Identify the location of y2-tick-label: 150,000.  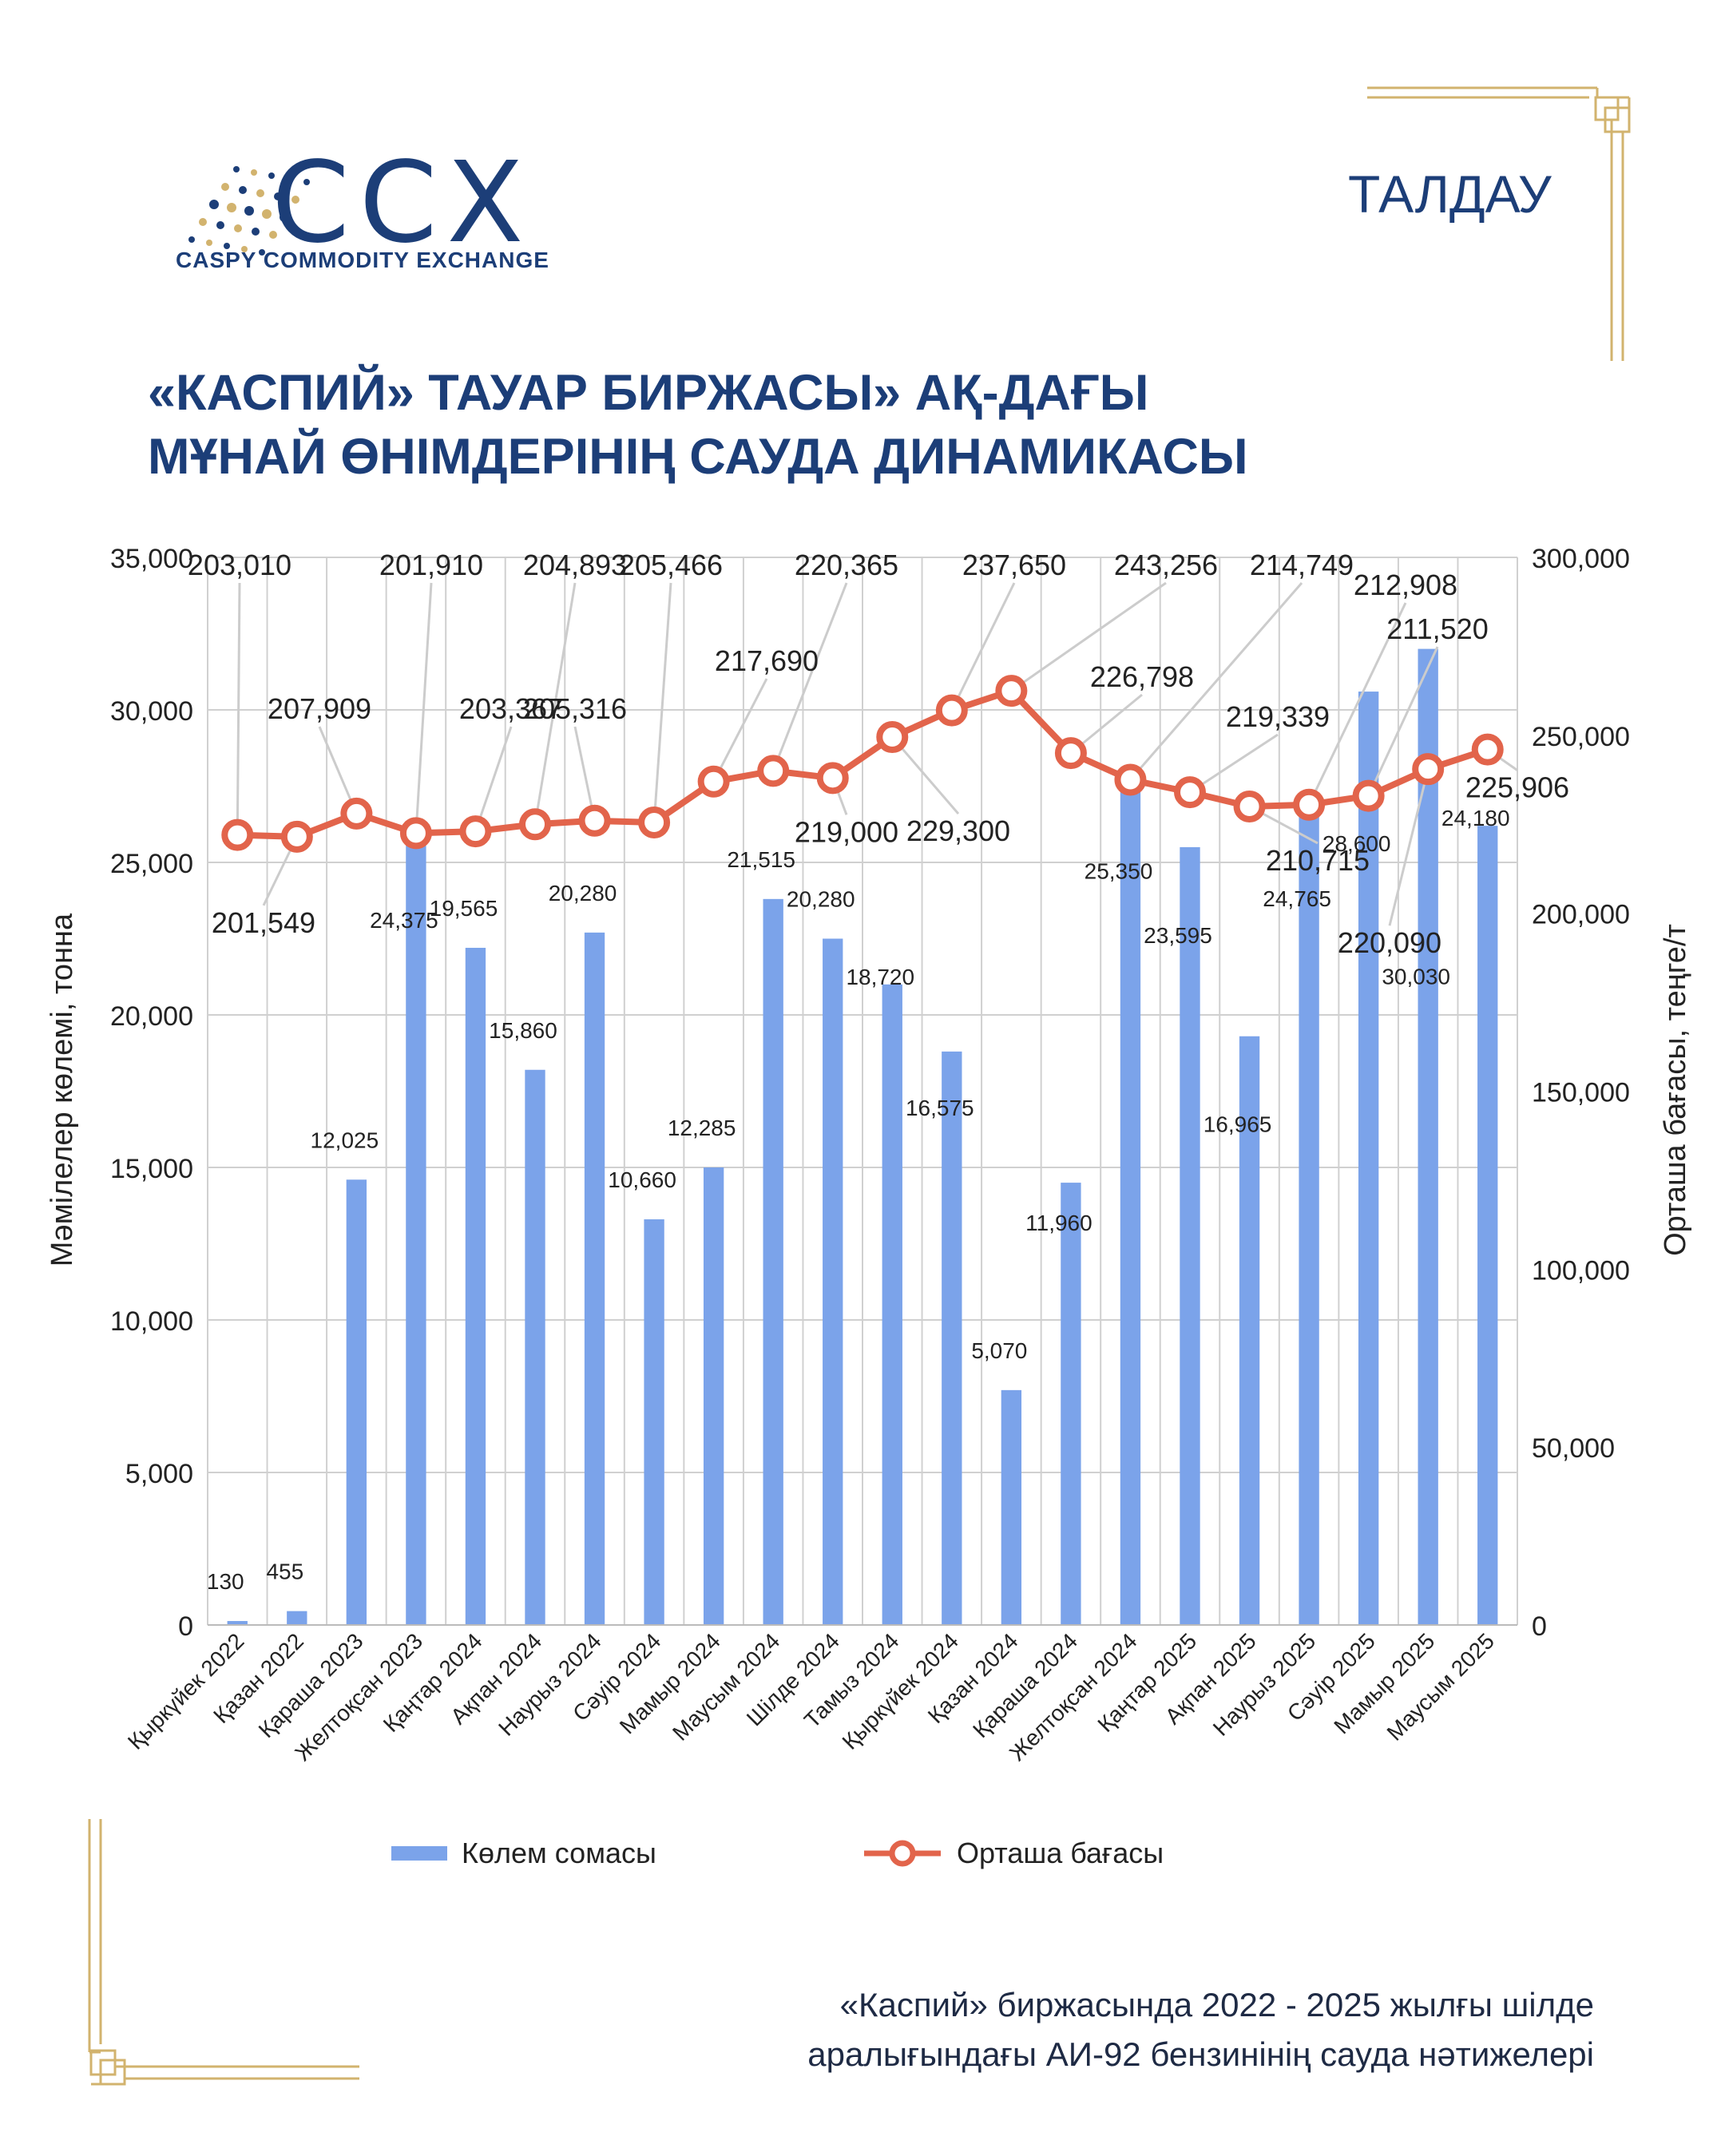
(1581, 1093).